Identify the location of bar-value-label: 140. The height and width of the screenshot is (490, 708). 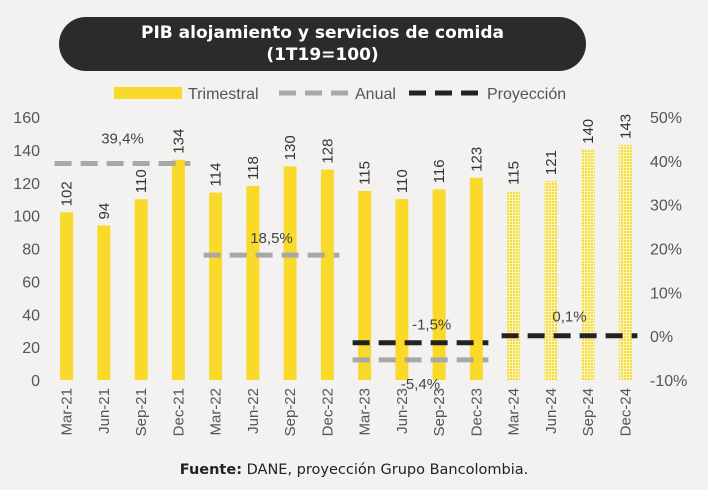
(588, 131).